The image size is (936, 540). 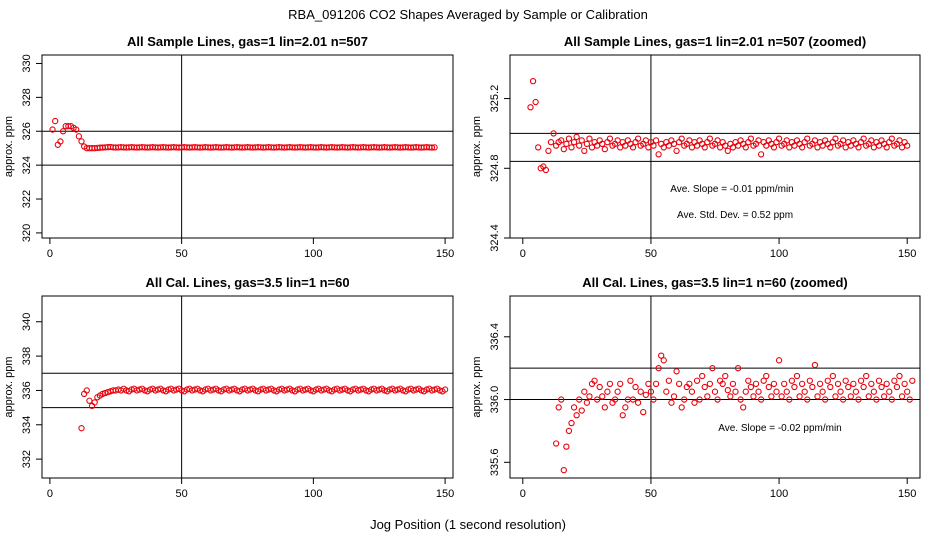 I want to click on panel-title: All Sample Lines, gas=1 lin=2.01 n=507, so click(x=247, y=41).